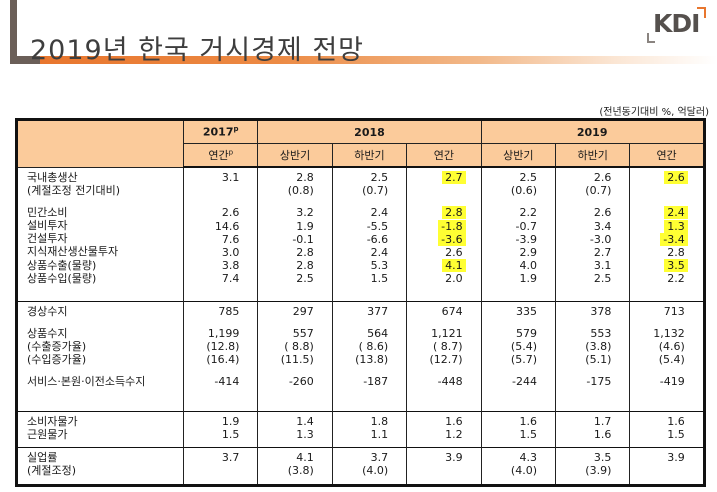  What do you see at coordinates (42, 457) in the screenshot?
I see `row-label: 실업률` at bounding box center [42, 457].